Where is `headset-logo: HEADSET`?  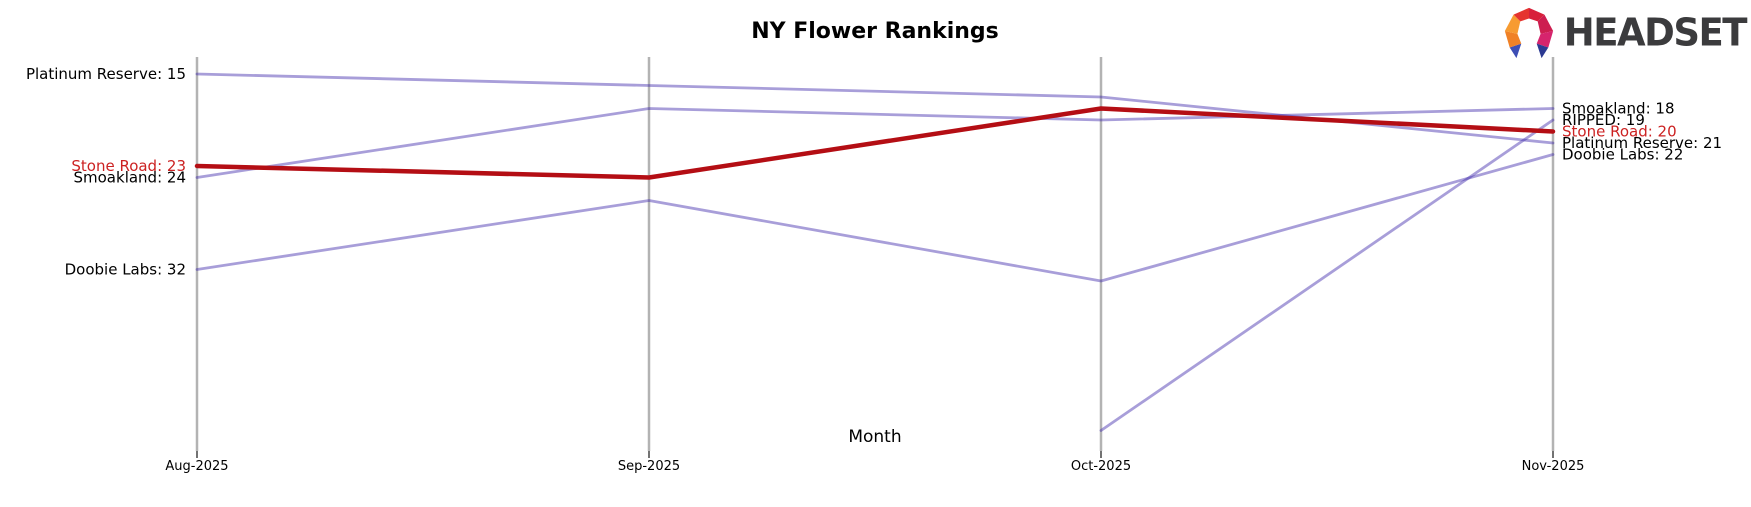 headset-logo: HEADSET is located at coordinates (1624, 32).